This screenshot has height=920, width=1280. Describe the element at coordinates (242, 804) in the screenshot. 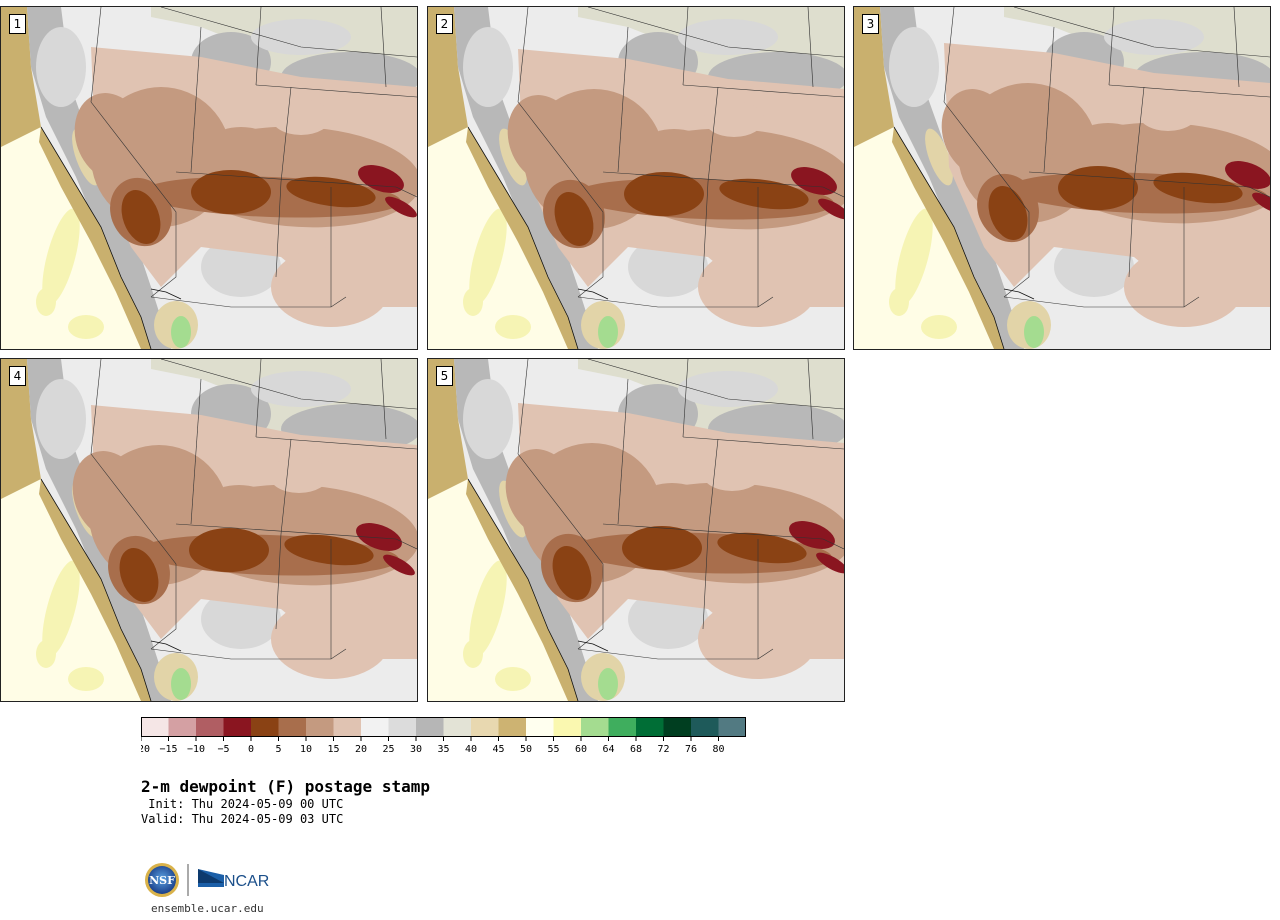

I see `init-time: Init: Thu 2024-05-09 00 UTC` at that location.